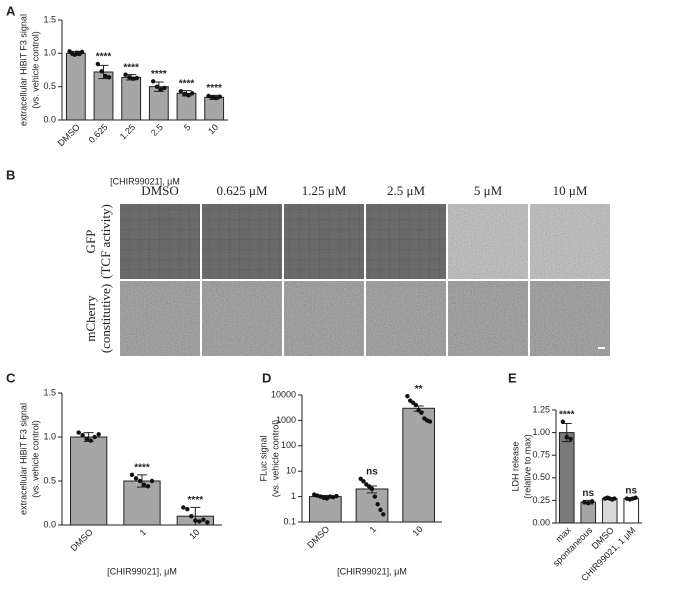 Image resolution: width=700 pixels, height=589 pixels. What do you see at coordinates (512, 377) in the screenshot?
I see `panel-label: E` at bounding box center [512, 377].